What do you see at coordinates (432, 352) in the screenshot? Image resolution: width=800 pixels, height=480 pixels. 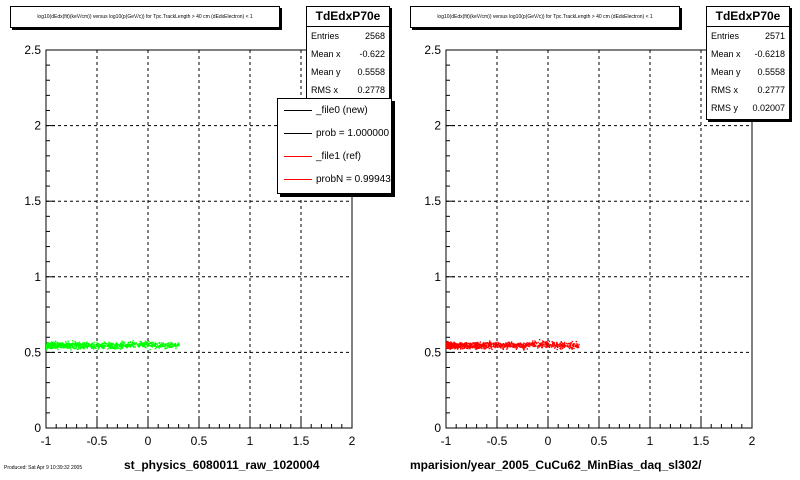 I see `y-tick-label: 0.5` at bounding box center [432, 352].